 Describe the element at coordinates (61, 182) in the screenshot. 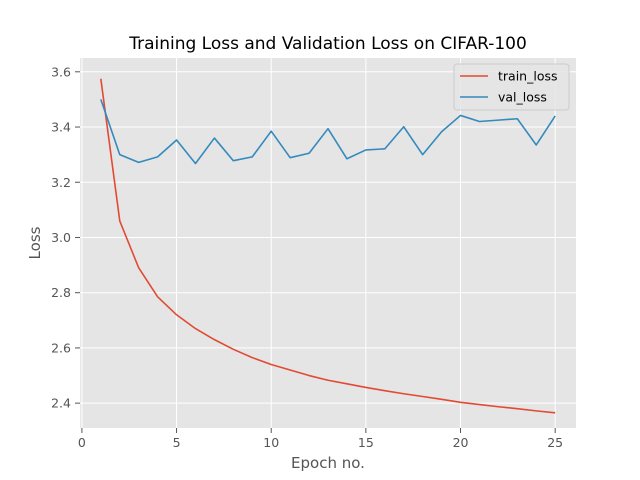

I see `y-tick-label: 3.2` at that location.